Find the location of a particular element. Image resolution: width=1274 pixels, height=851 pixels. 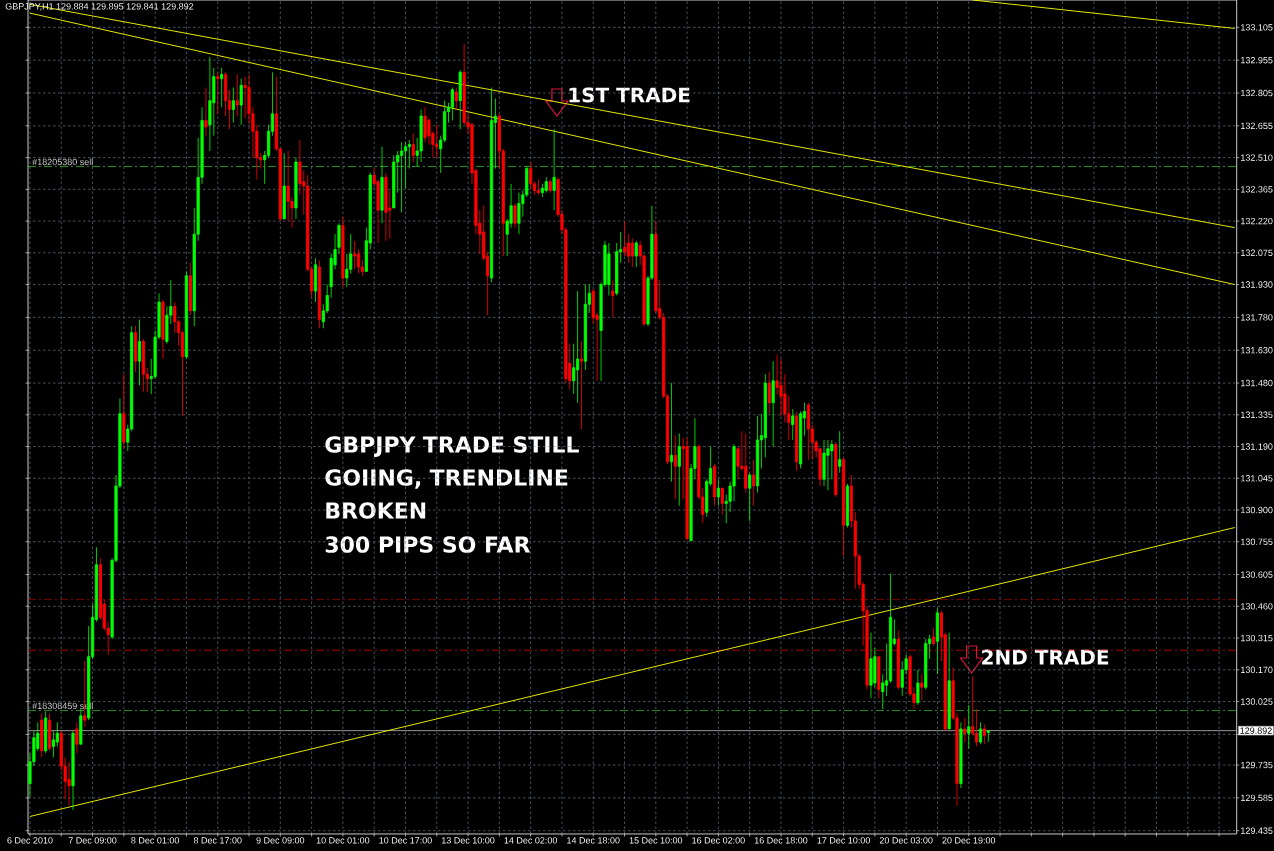

y-tick-label: 132.075 is located at coordinates (1257, 252).